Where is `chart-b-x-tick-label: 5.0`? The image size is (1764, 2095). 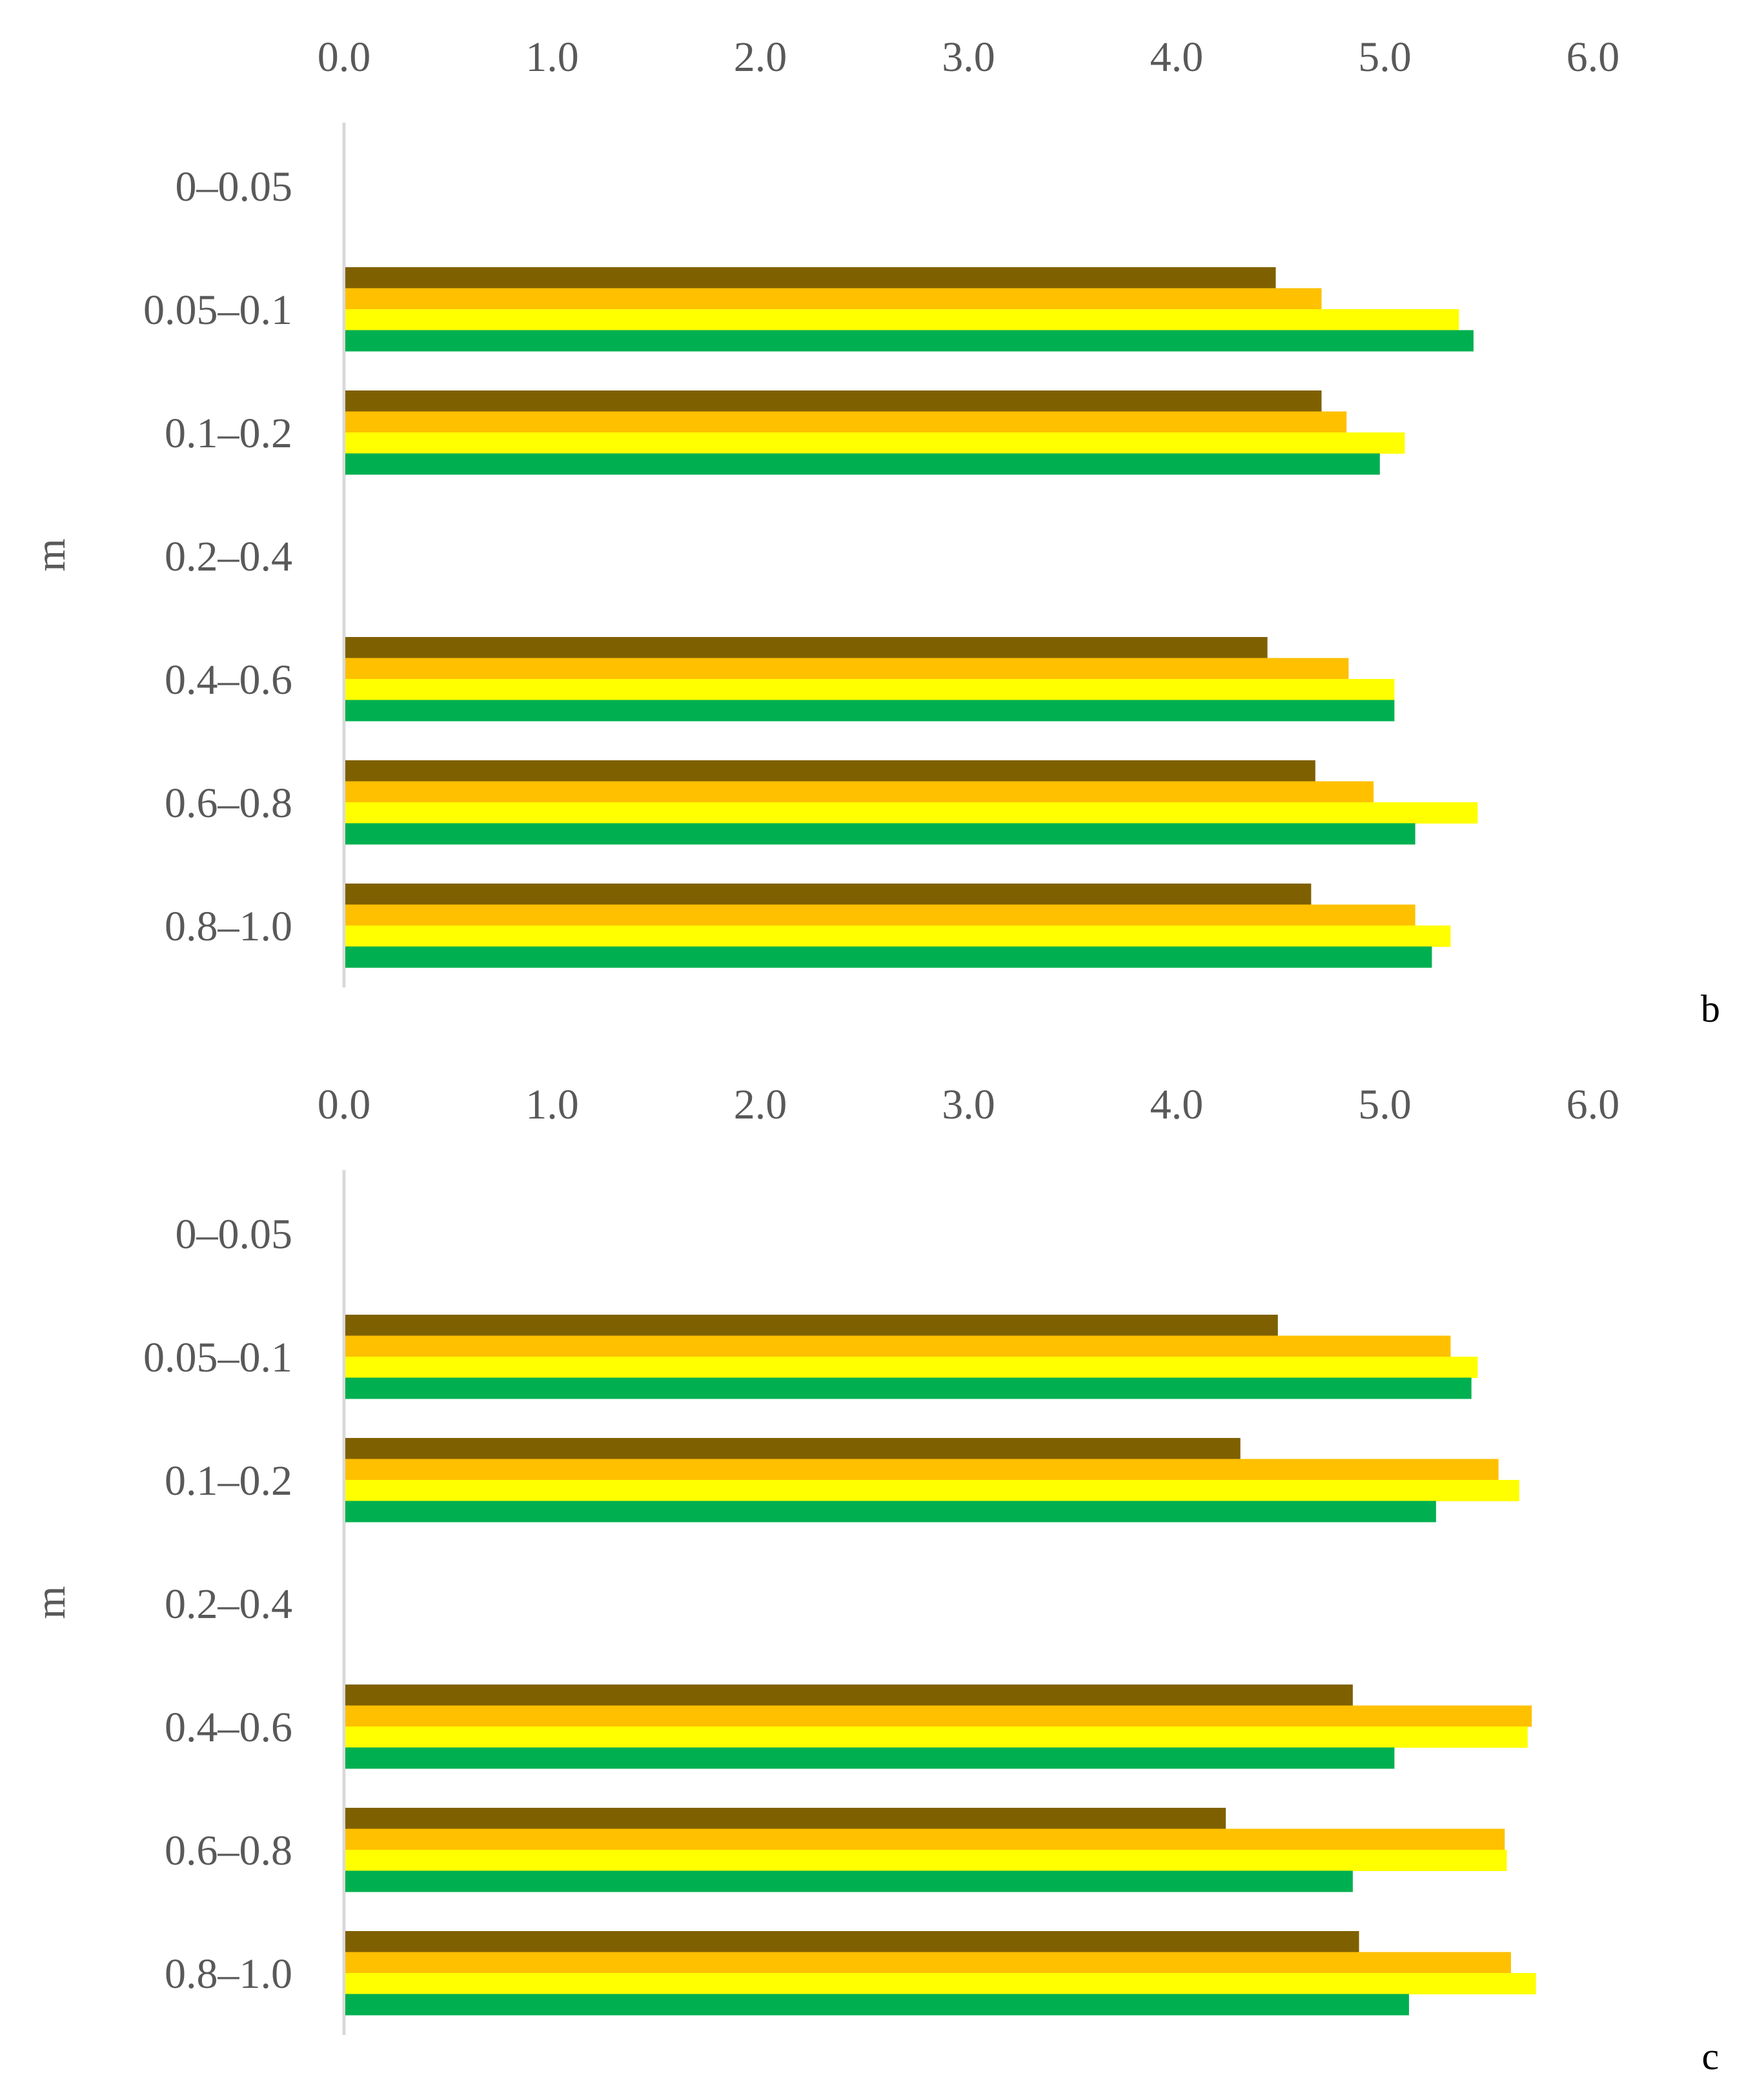
chart-b-x-tick-label: 5.0 is located at coordinates (1385, 58).